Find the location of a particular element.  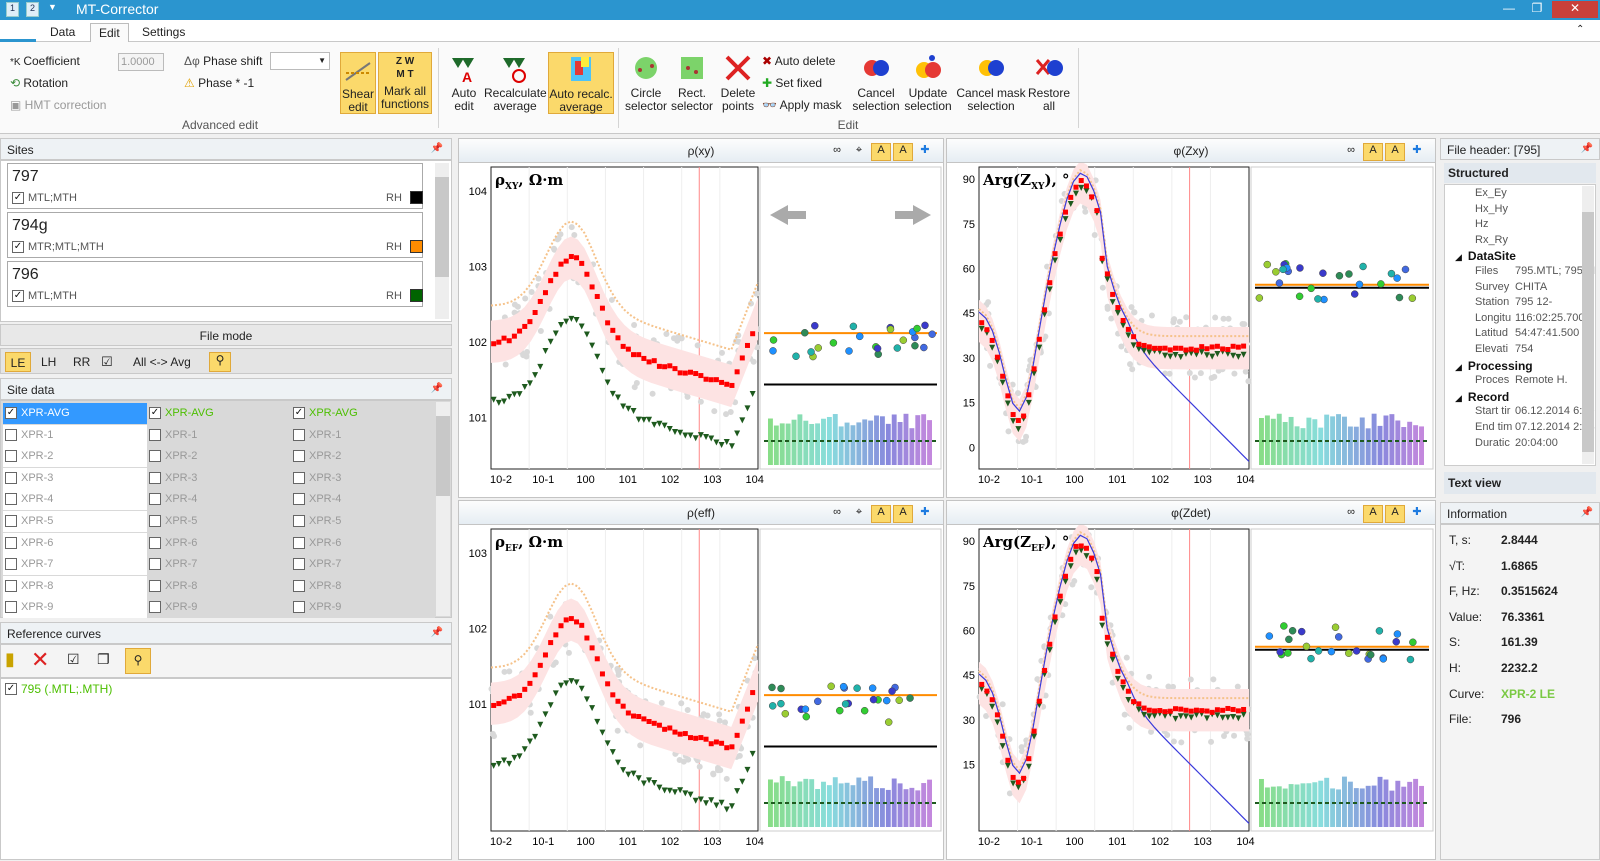

text-view-tab: Text view is located at coordinates (1520, 483).